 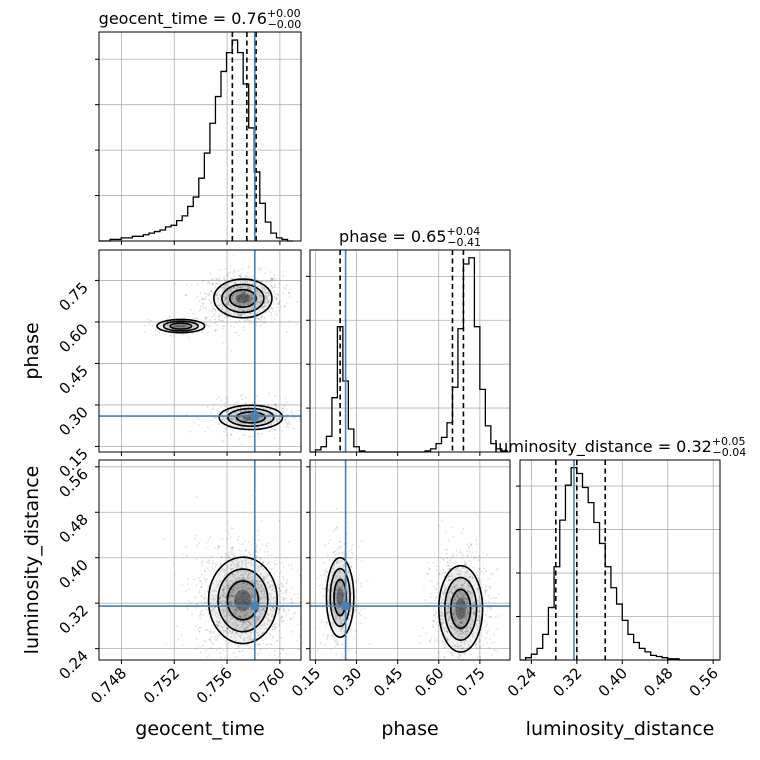 What do you see at coordinates (73, 528) in the screenshot?
I see `y-tick-label: 0.48` at bounding box center [73, 528].